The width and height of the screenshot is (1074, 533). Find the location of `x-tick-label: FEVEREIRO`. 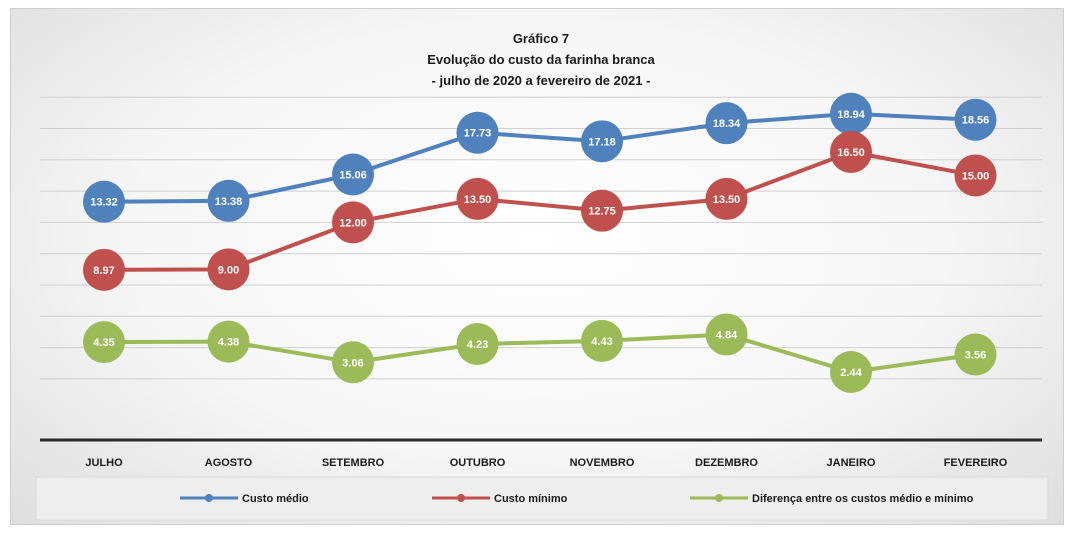

x-tick-label: FEVEREIRO is located at coordinates (976, 463).